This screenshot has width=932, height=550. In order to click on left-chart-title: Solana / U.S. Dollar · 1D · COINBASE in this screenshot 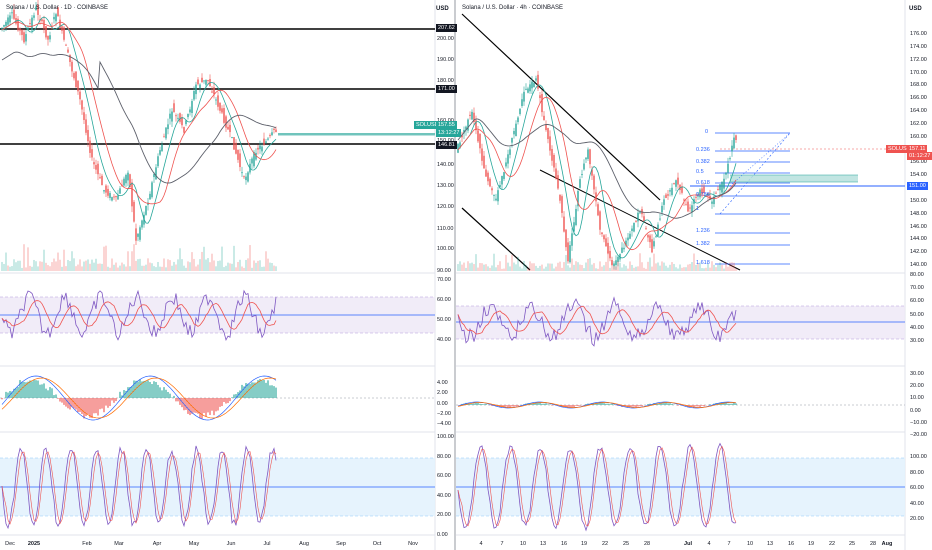, I will do `click(57, 8)`.